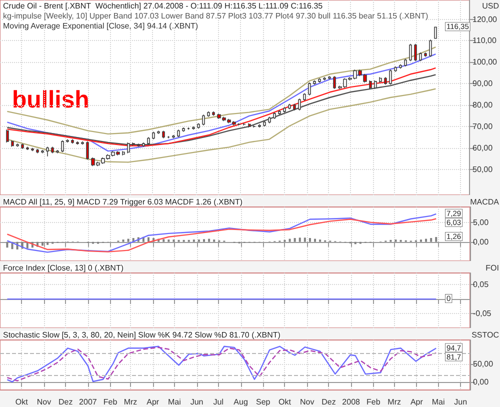 This screenshot has height=407, width=500. Describe the element at coordinates (142, 335) in the screenshot. I see `chart-title: Stochastic Slow [5, 3, 3, 80, 20, Nein] Slow %K 94.72 Slow %D 81.70 (.XBNT)` at that location.